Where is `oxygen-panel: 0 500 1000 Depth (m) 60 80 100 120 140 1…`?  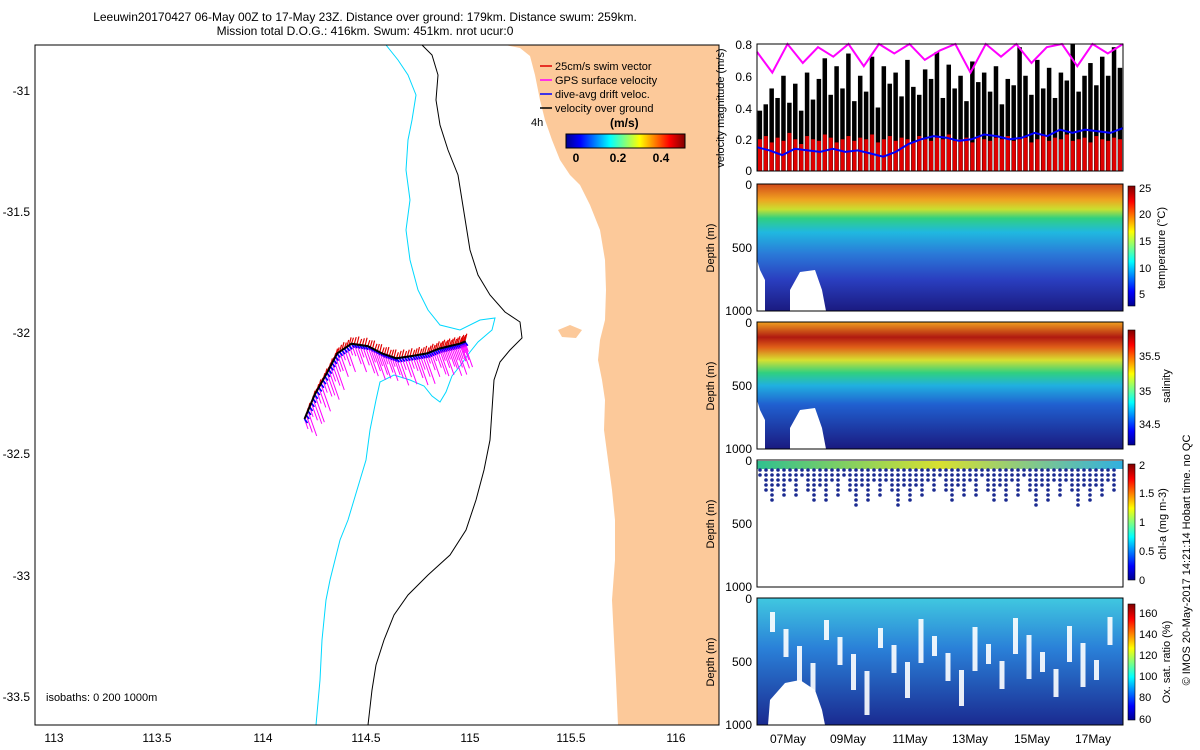 oxygen-panel: 0 500 1000 Depth (m) 60 80 100 120 140 1… is located at coordinates (939, 662).